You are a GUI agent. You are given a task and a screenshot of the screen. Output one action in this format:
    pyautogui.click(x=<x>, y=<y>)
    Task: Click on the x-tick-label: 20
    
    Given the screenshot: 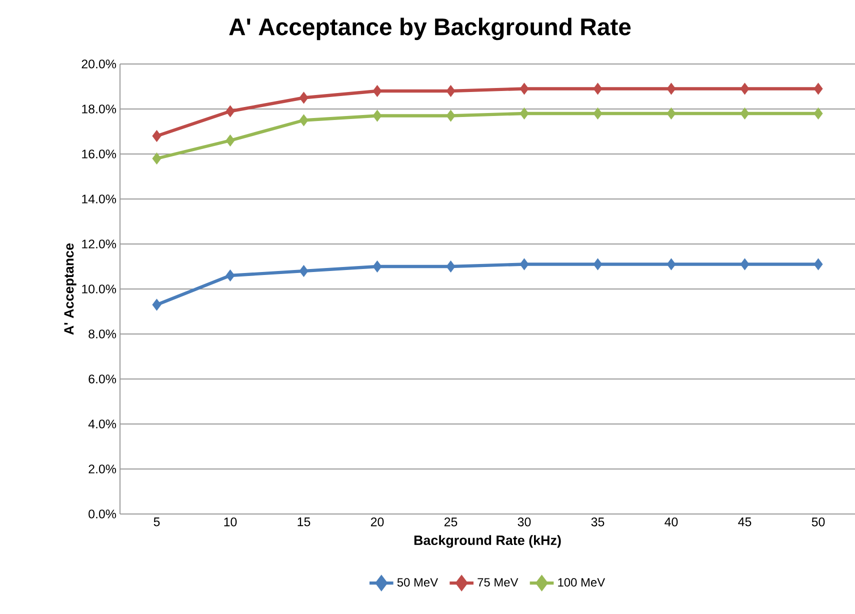 What is the action you would take?
    pyautogui.click(x=377, y=522)
    